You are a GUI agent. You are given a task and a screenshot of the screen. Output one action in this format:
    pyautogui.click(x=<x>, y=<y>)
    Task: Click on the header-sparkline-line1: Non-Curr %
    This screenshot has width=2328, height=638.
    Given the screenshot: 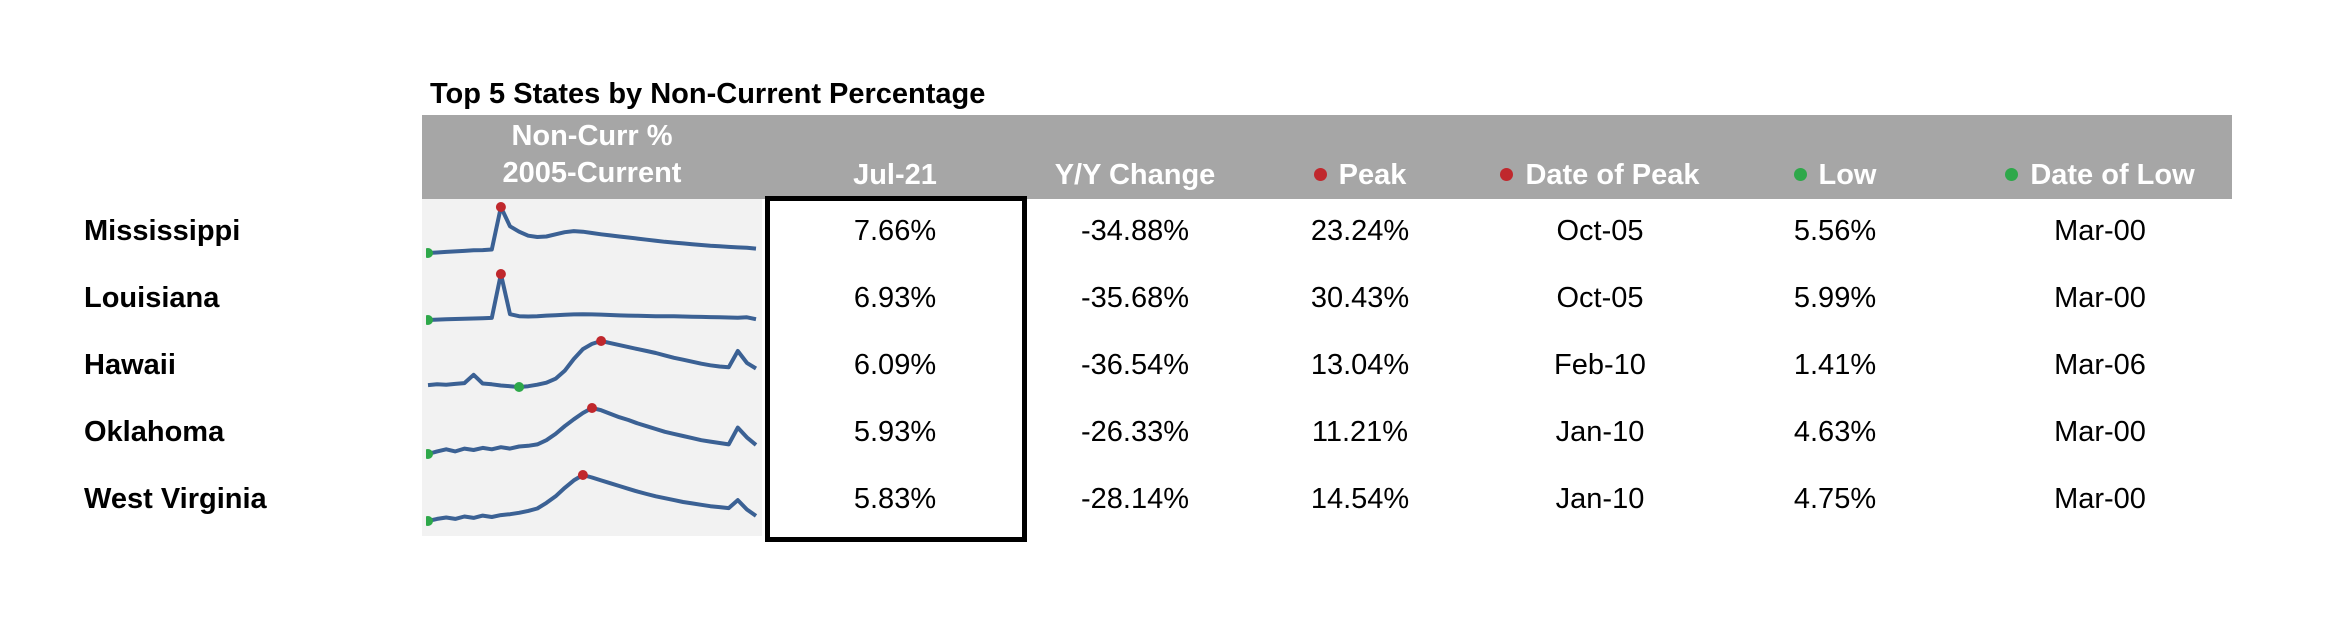 What is the action you would take?
    pyautogui.click(x=592, y=136)
    